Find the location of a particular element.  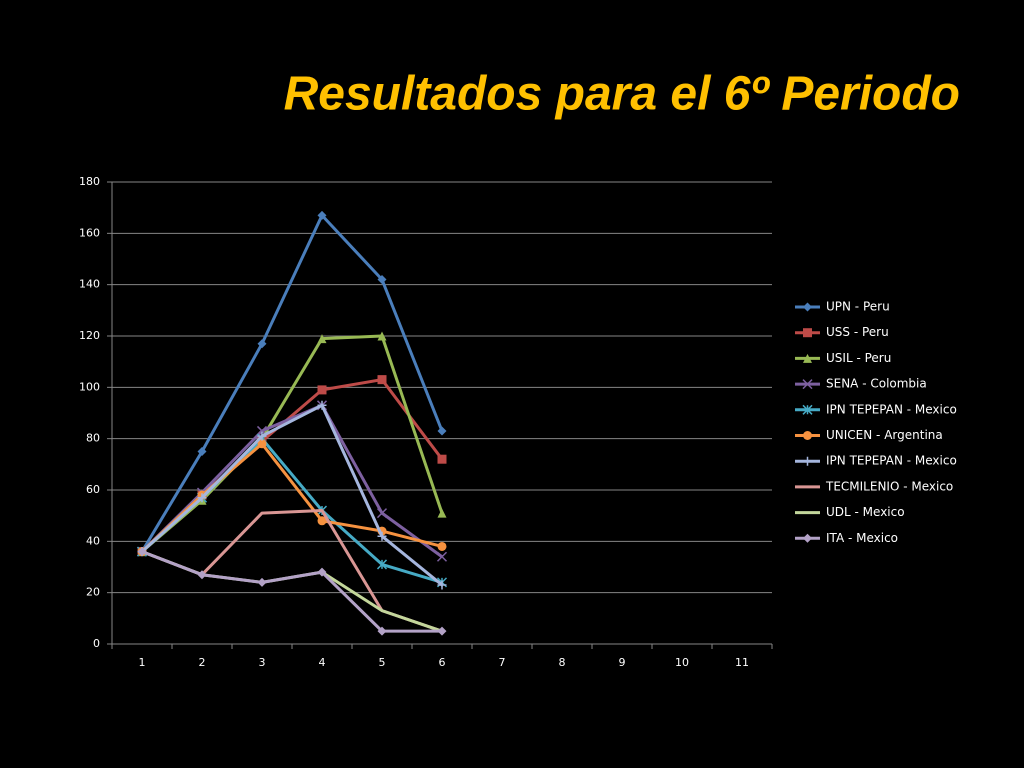

y-tick-label: 0 is located at coordinates (96, 643).